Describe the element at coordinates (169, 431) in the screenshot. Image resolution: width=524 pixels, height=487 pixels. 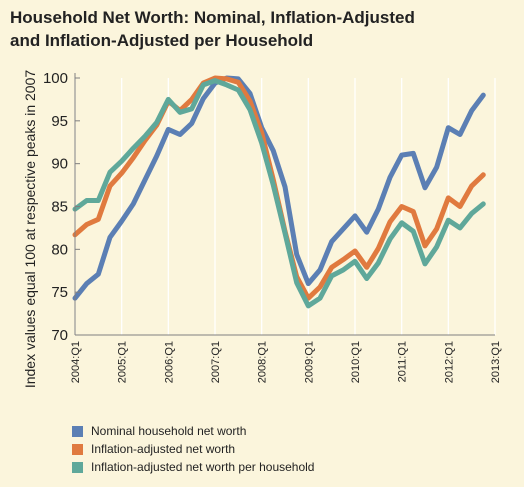
I see `legend-label: Nominal household net worth` at that location.